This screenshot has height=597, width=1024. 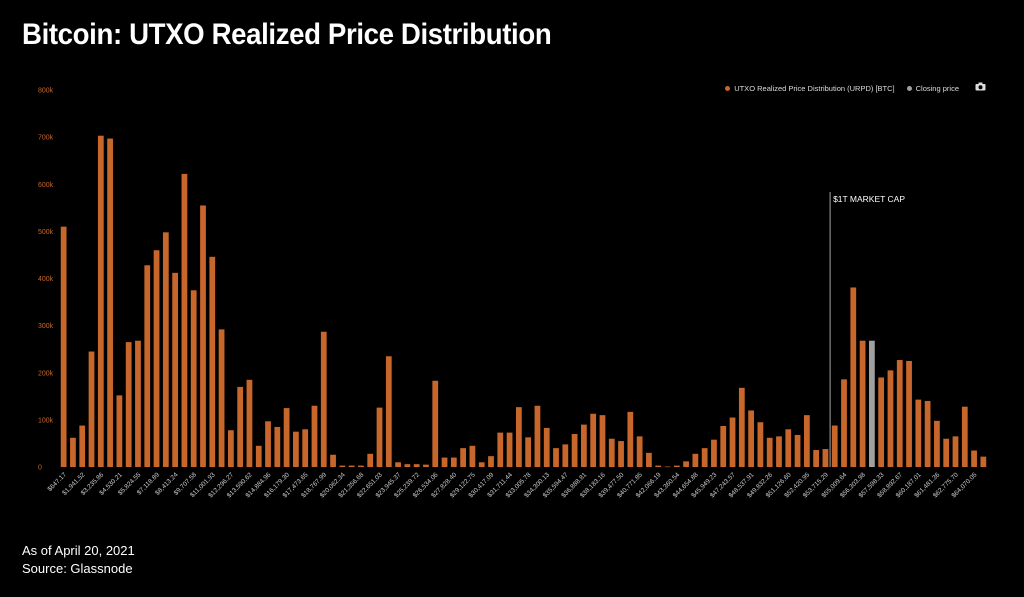 What do you see at coordinates (728, 88) in the screenshot?
I see `legend-swatch-urpd` at bounding box center [728, 88].